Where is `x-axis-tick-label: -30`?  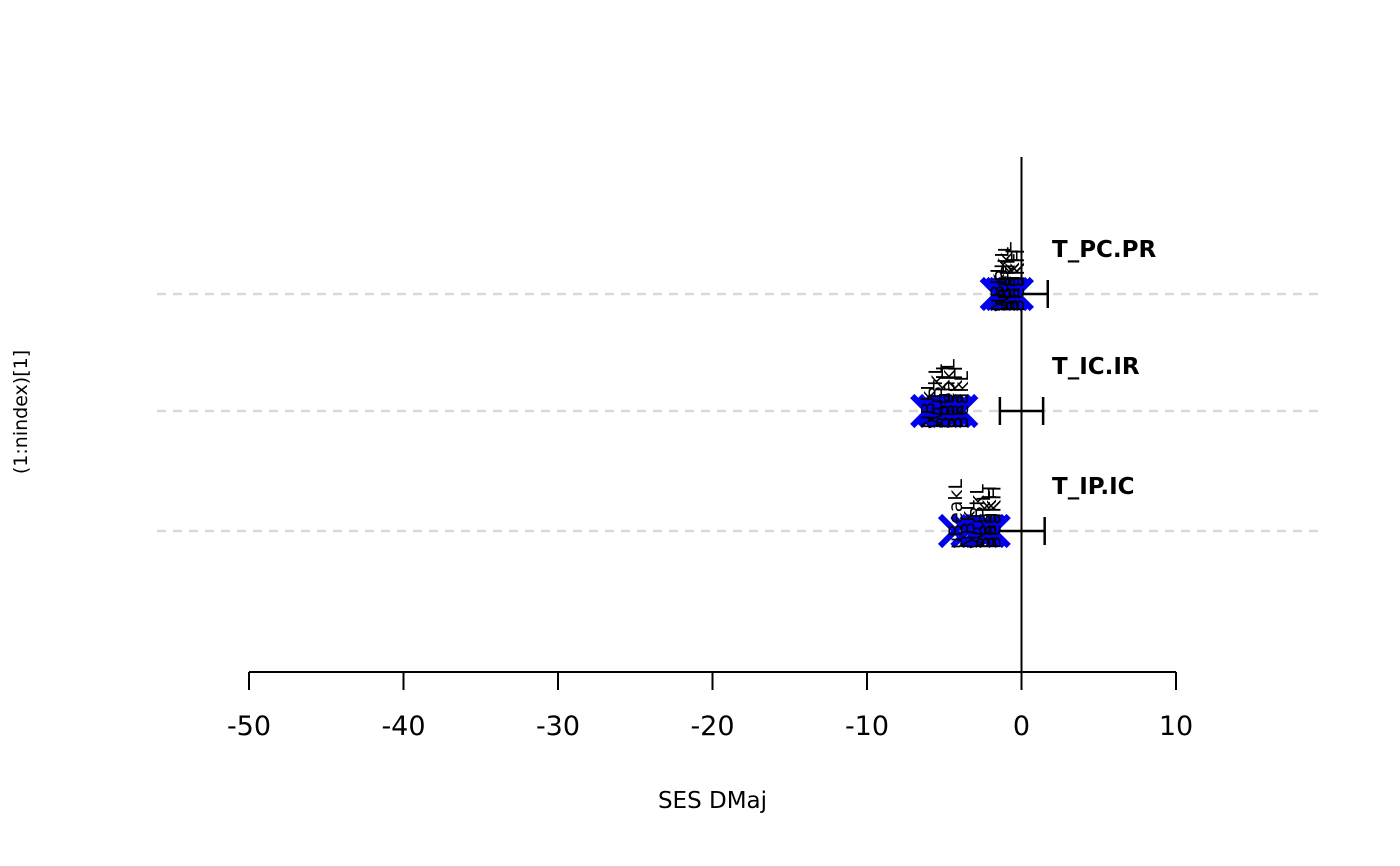
x-axis-tick-label: -30 is located at coordinates (558, 726).